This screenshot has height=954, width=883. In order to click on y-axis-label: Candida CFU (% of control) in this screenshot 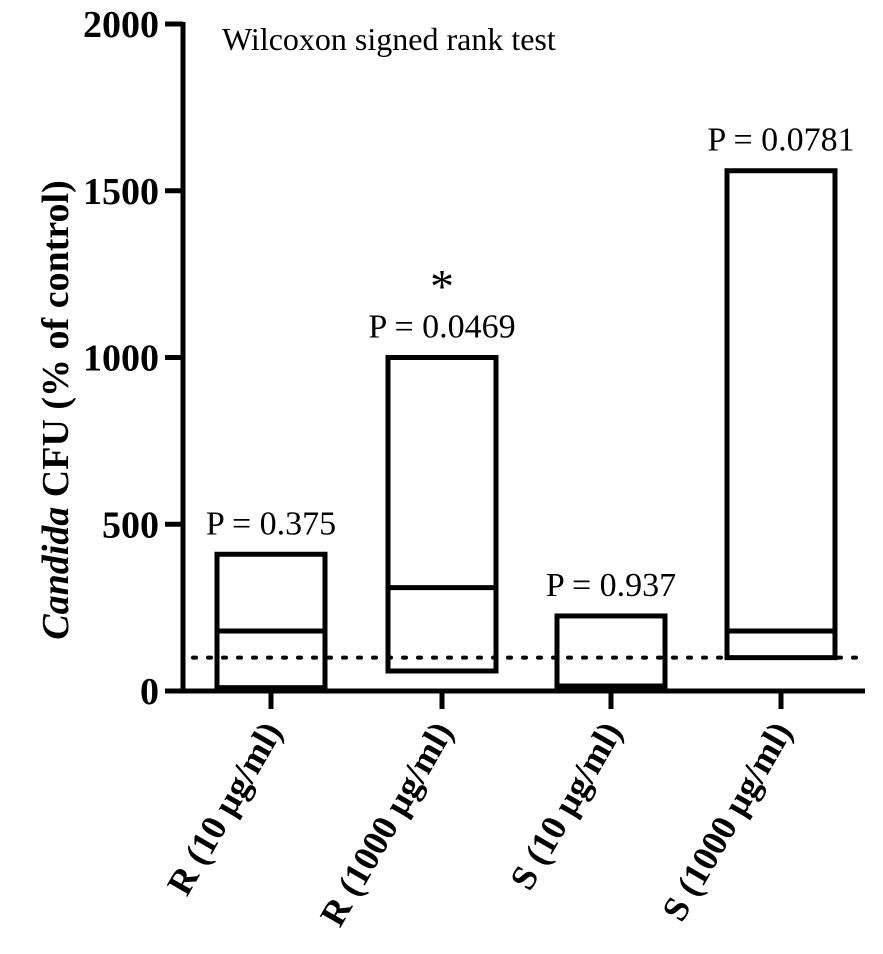, I will do `click(56, 410)`.